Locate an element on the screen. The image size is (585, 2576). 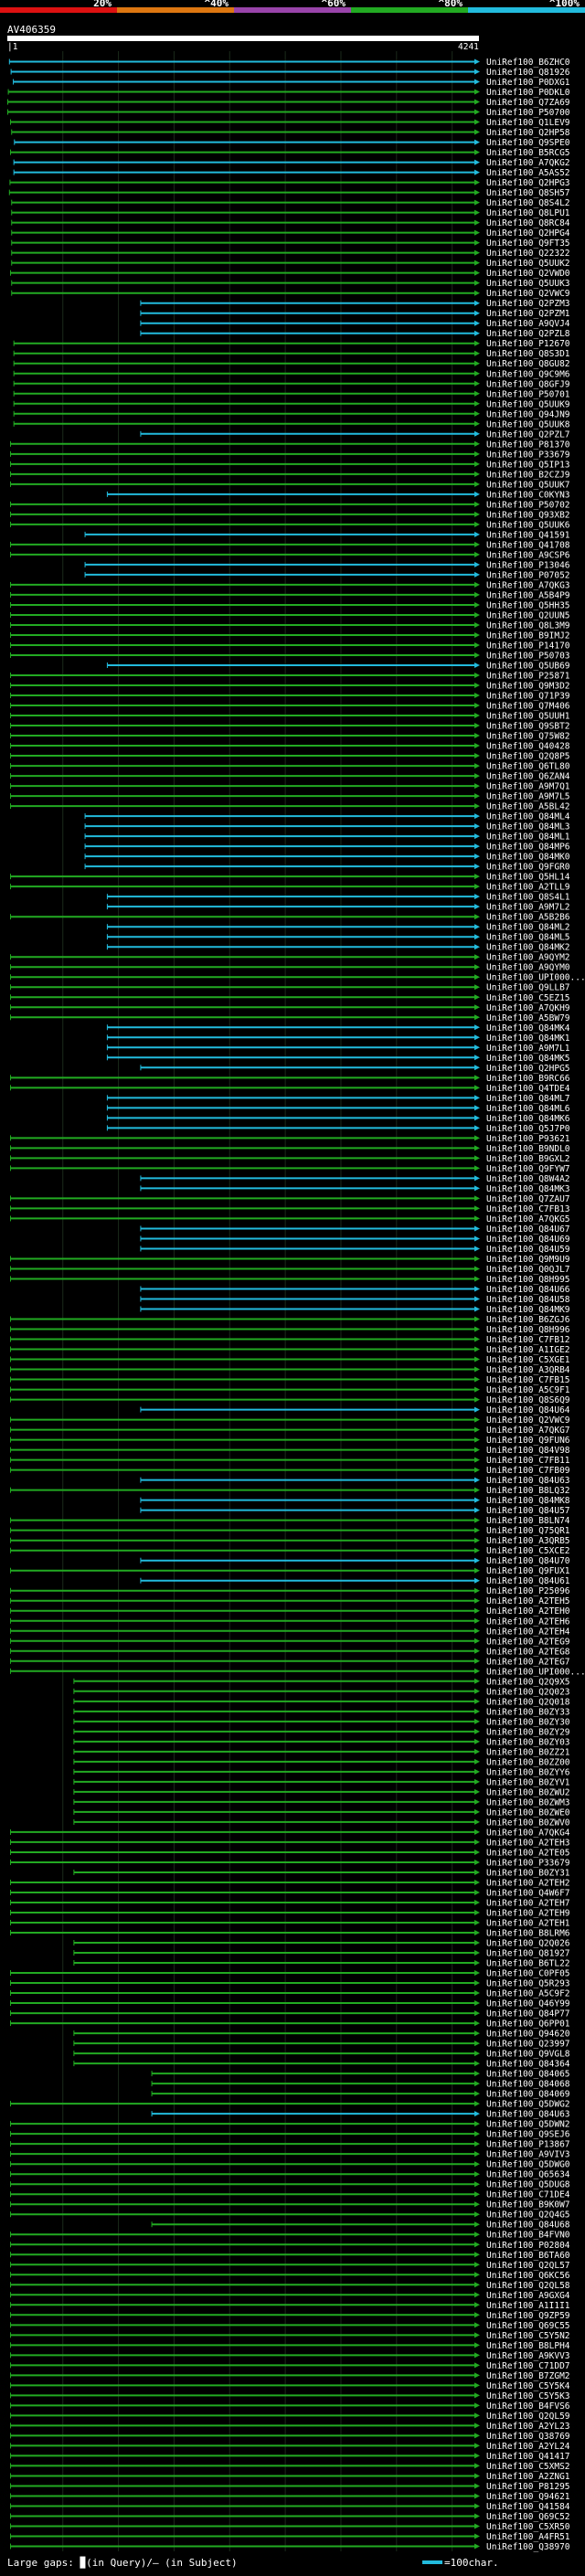
hit-row: UniRef100_A7QKG5 is located at coordinates (290, 1219).